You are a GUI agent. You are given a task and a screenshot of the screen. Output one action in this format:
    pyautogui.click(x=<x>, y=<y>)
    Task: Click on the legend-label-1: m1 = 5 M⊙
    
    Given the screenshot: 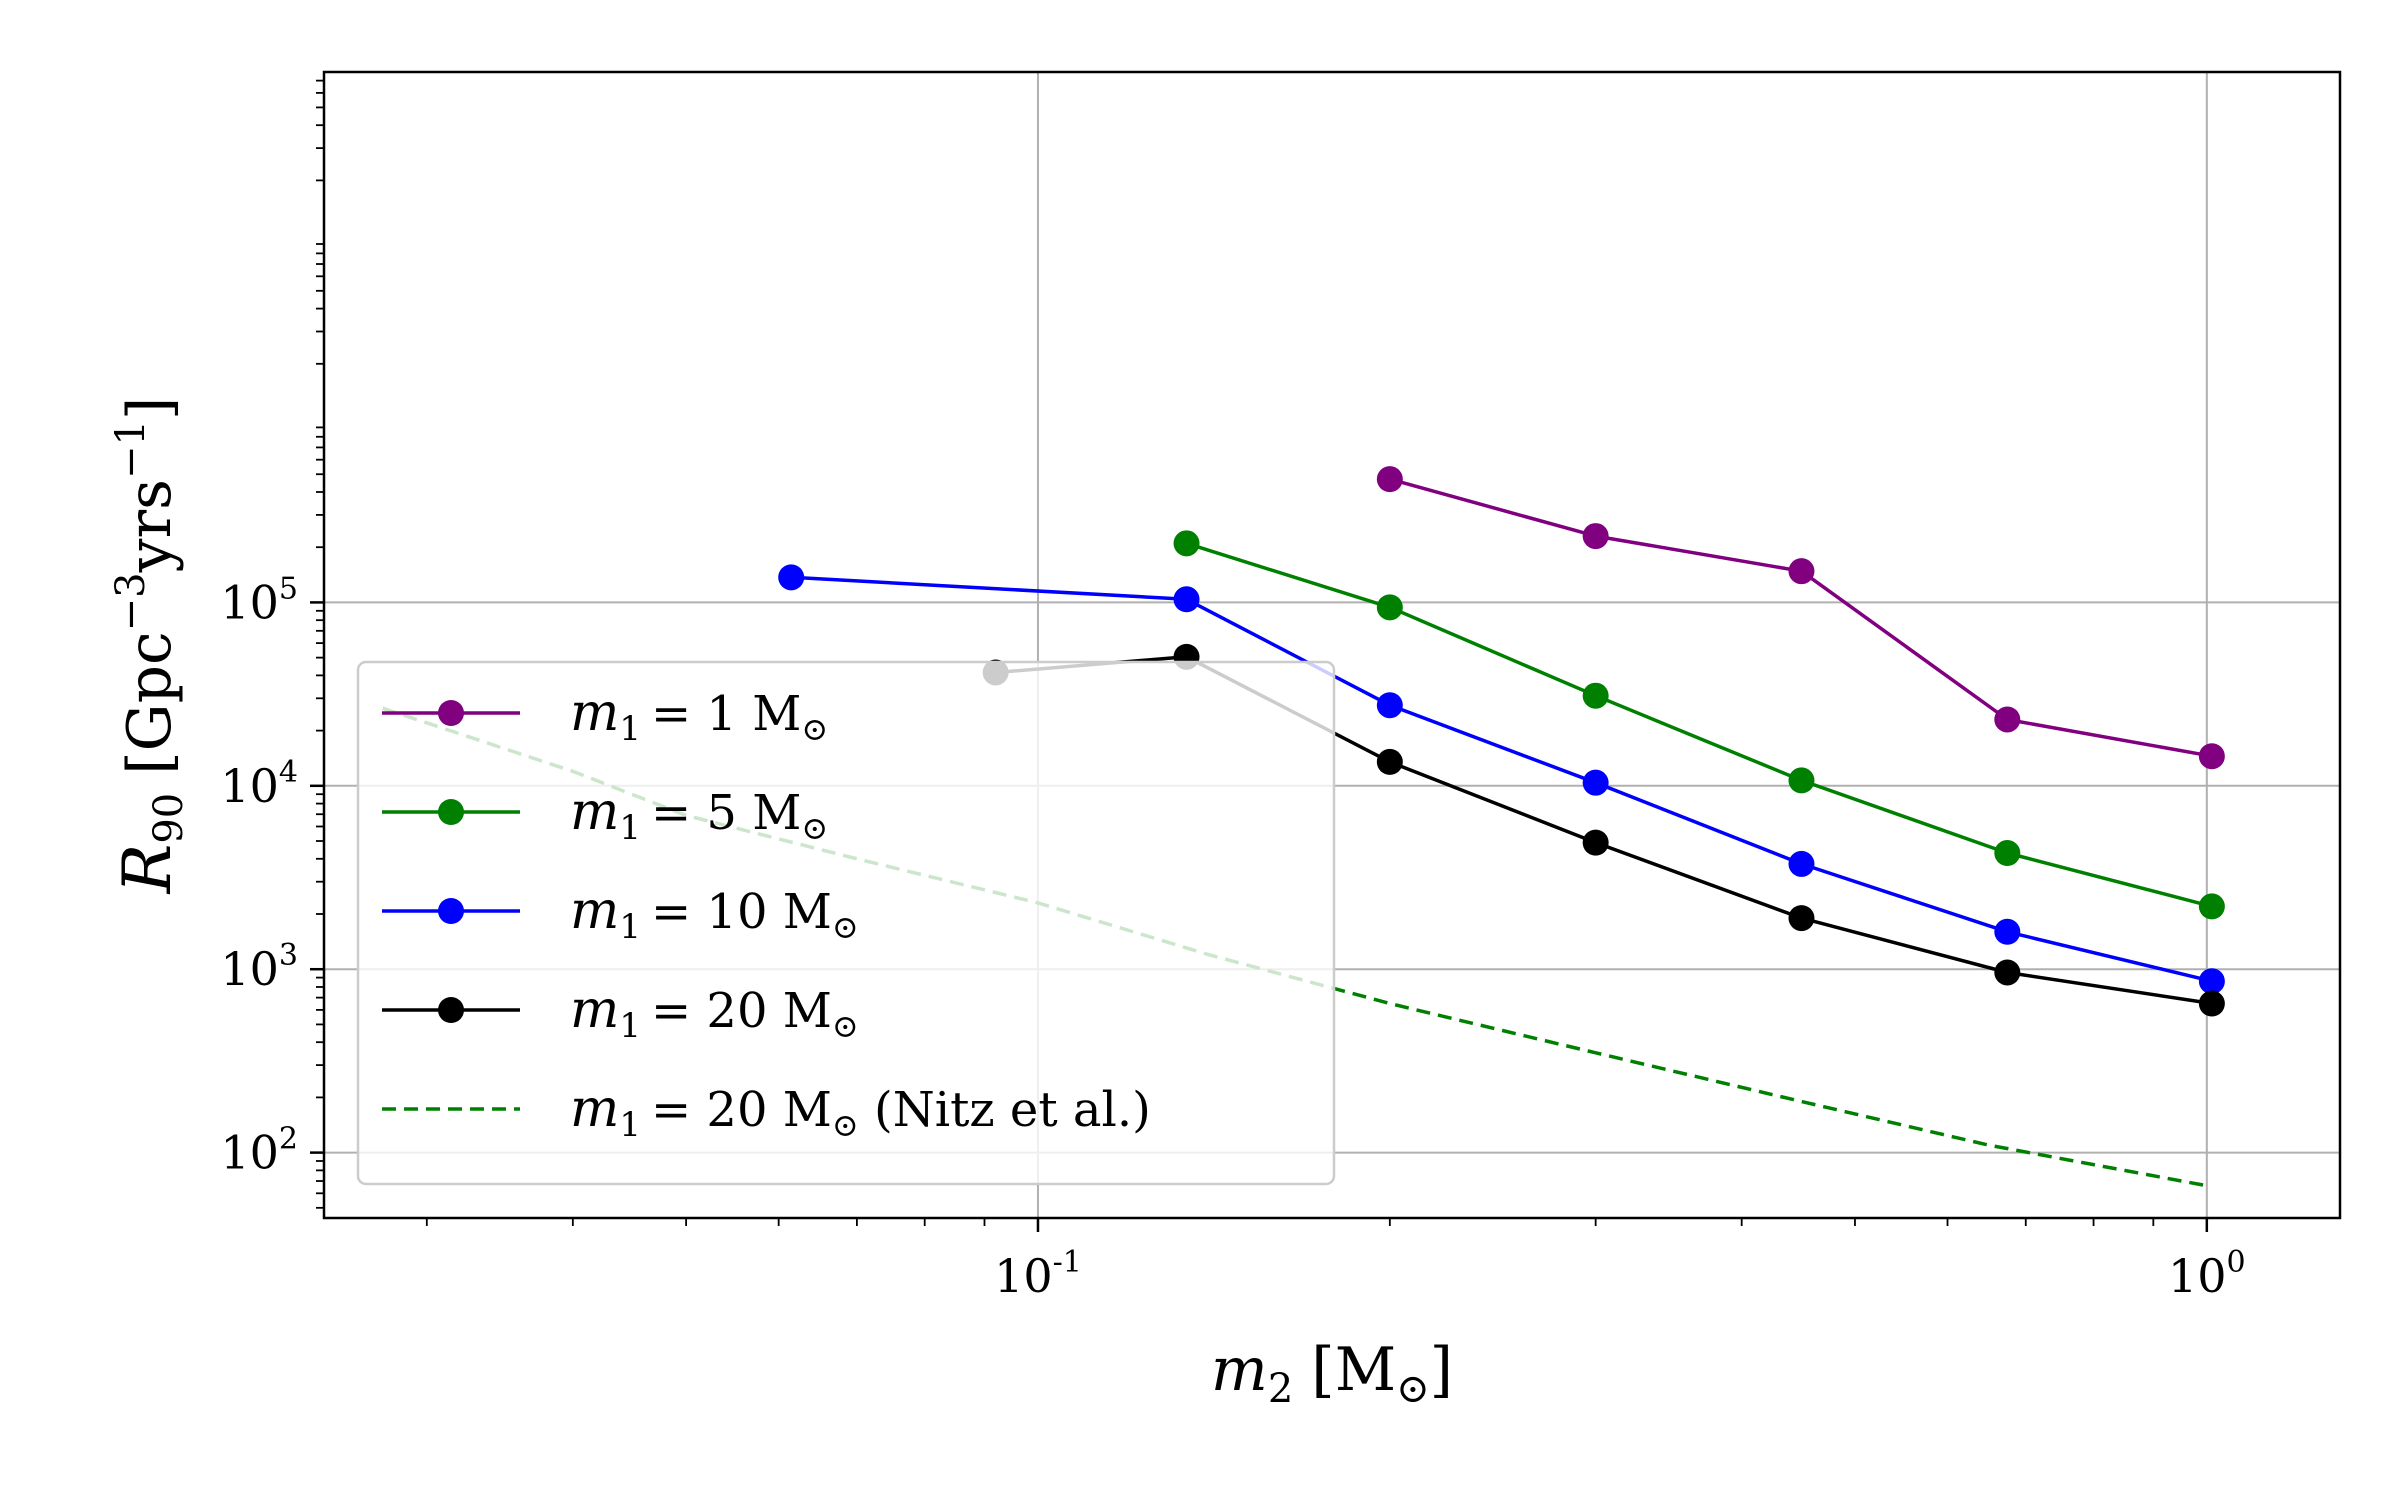 What is the action you would take?
    pyautogui.click(x=699, y=815)
    